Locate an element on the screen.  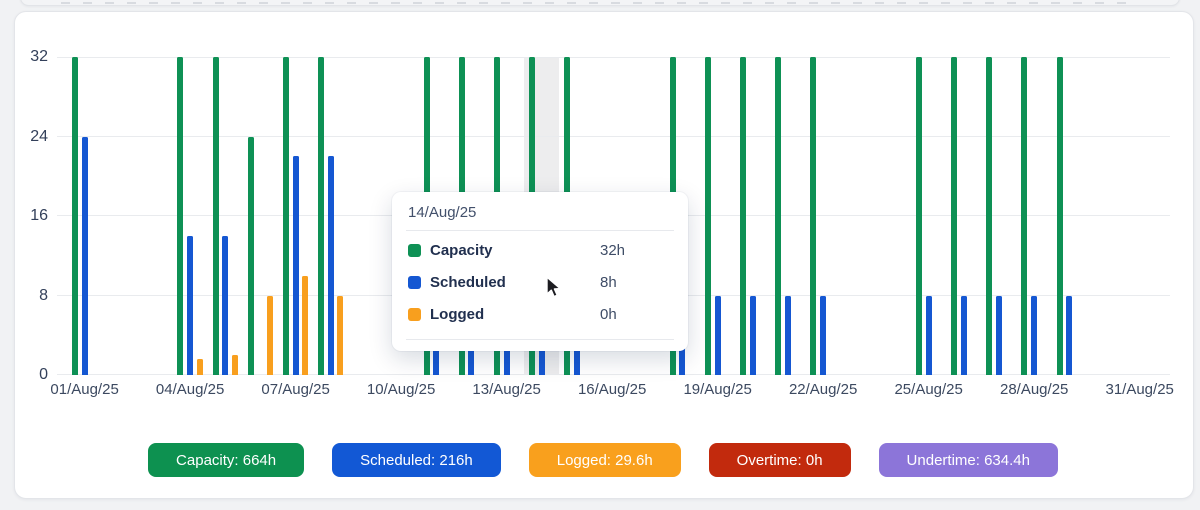
tooltip-label: Logged is located at coordinates (457, 314).